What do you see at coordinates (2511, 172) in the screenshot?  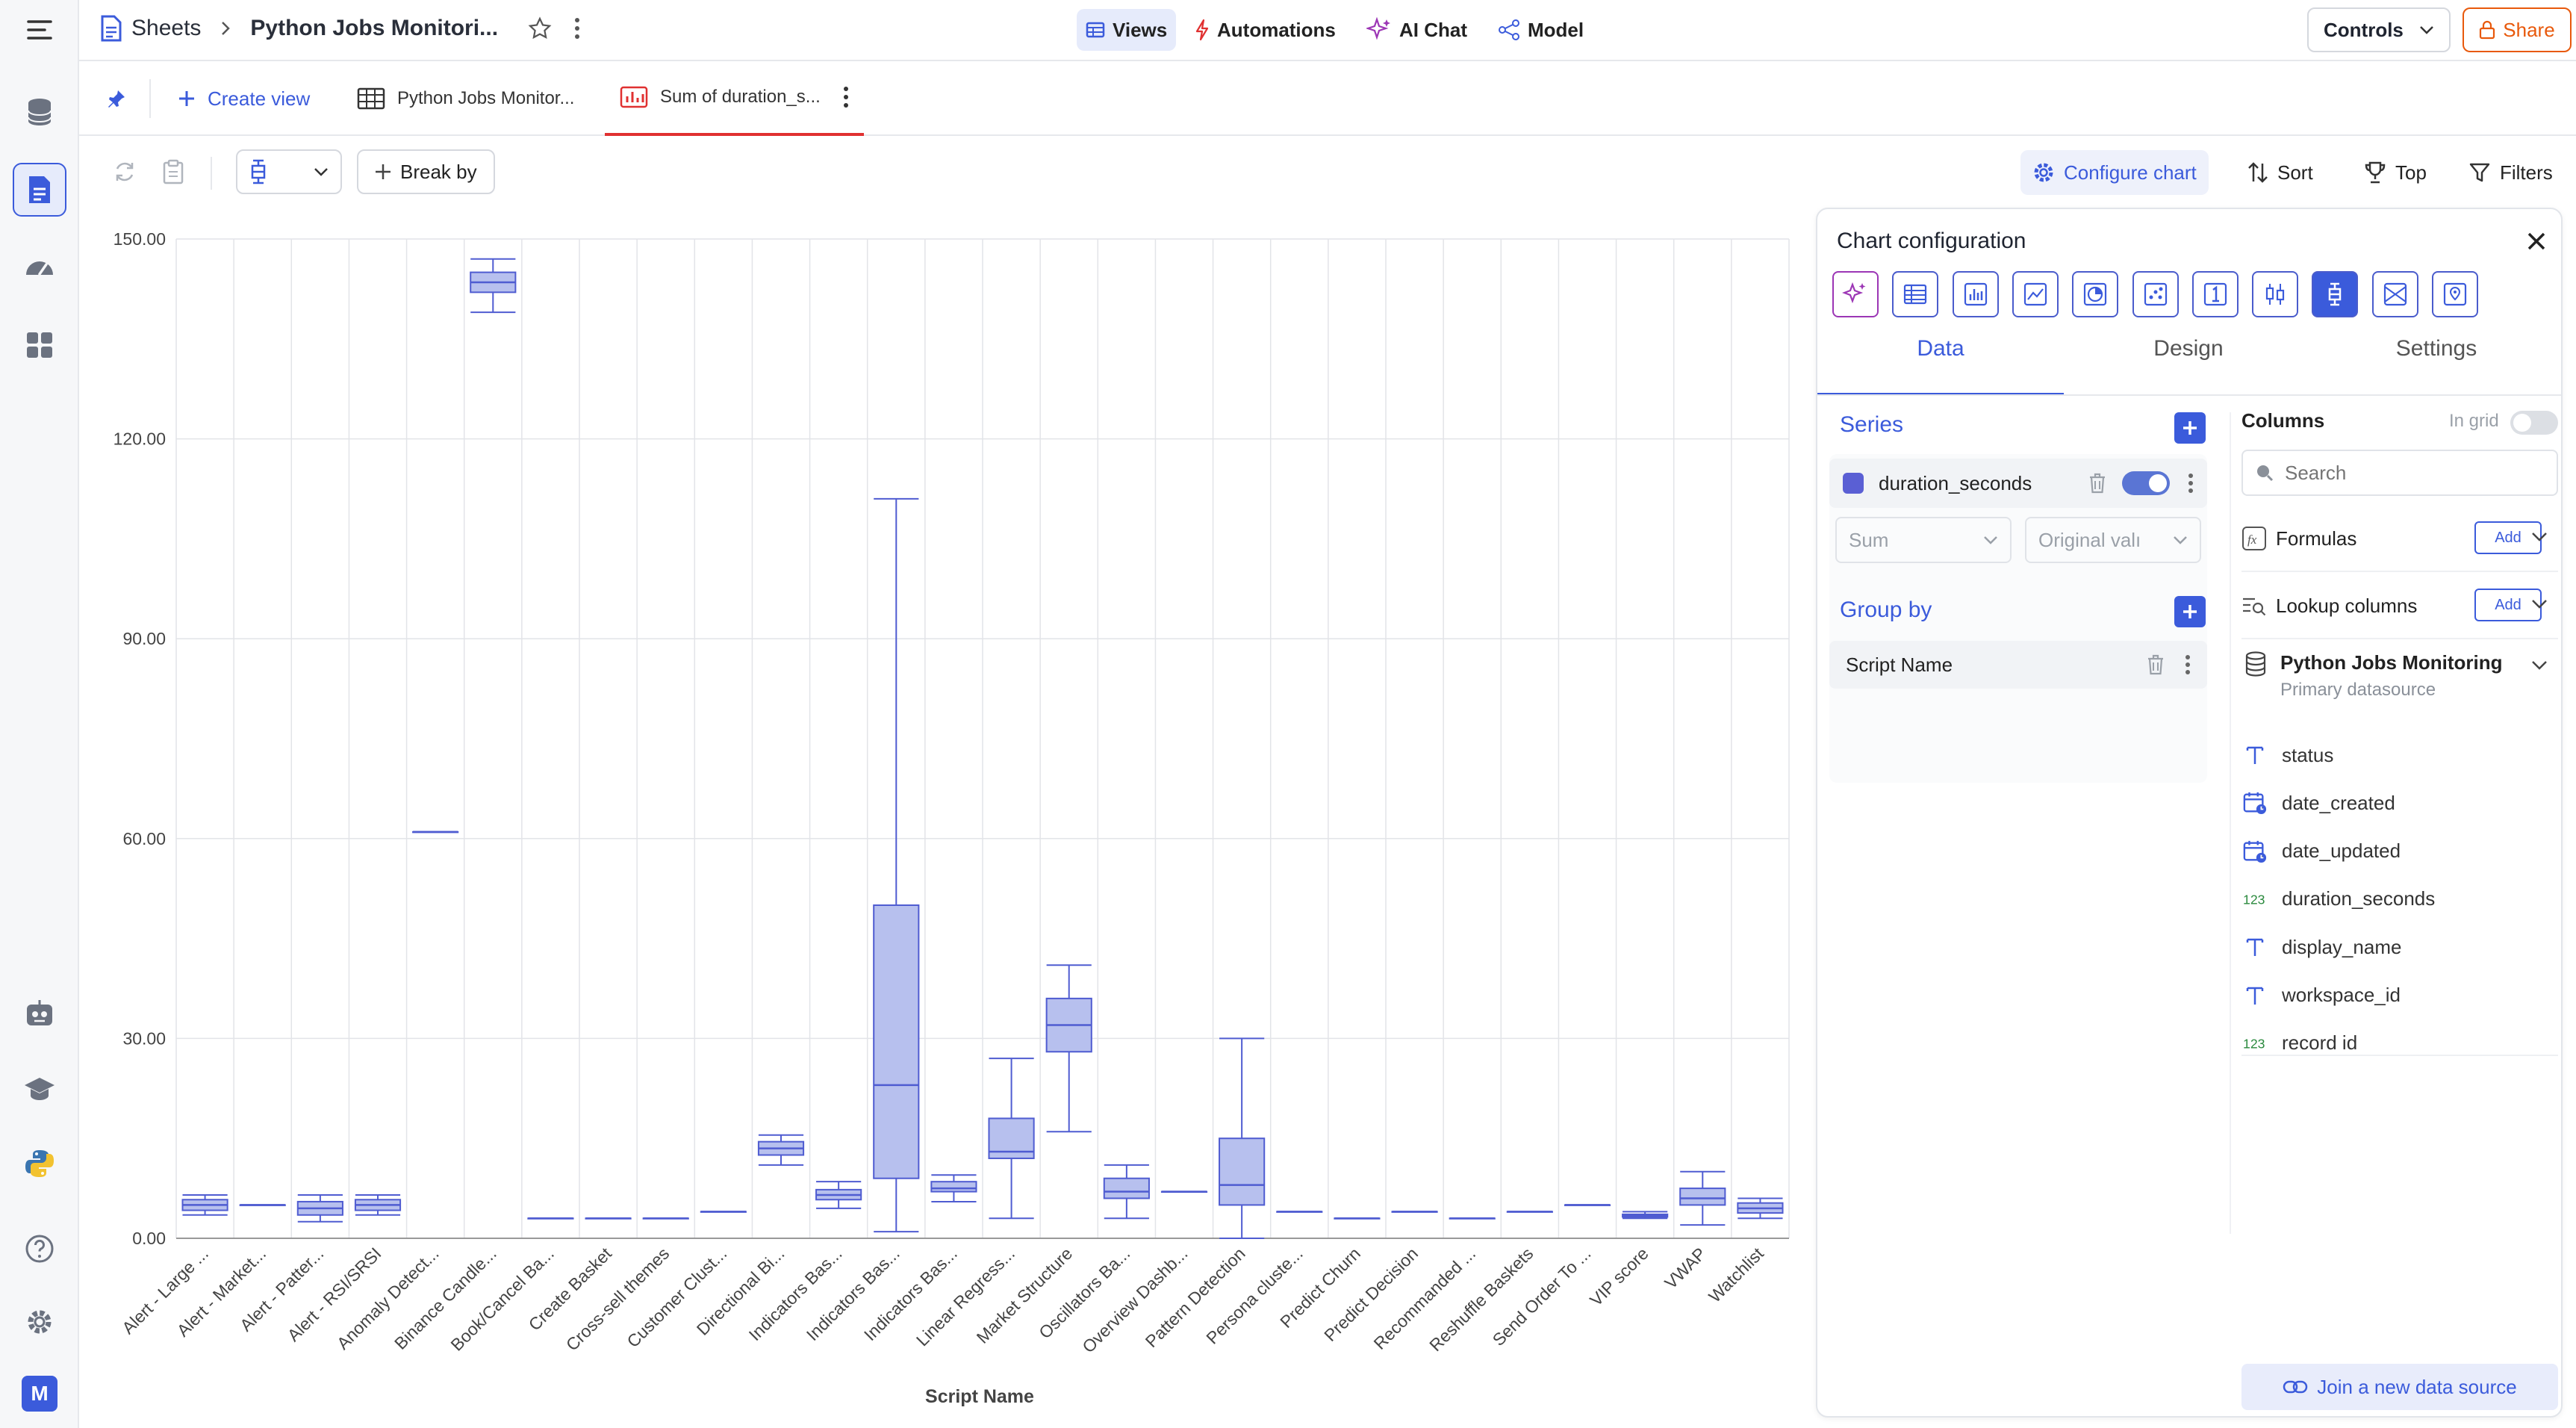 I see `filters-button: Filters` at bounding box center [2511, 172].